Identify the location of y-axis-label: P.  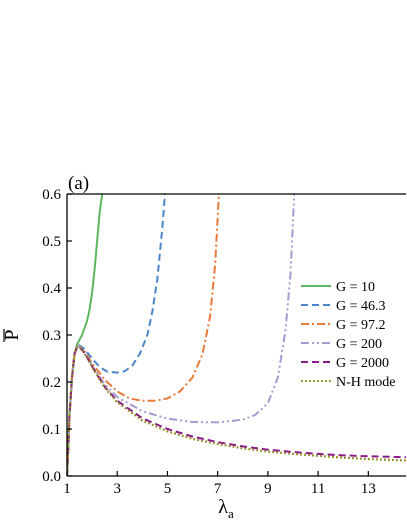
(12, 334).